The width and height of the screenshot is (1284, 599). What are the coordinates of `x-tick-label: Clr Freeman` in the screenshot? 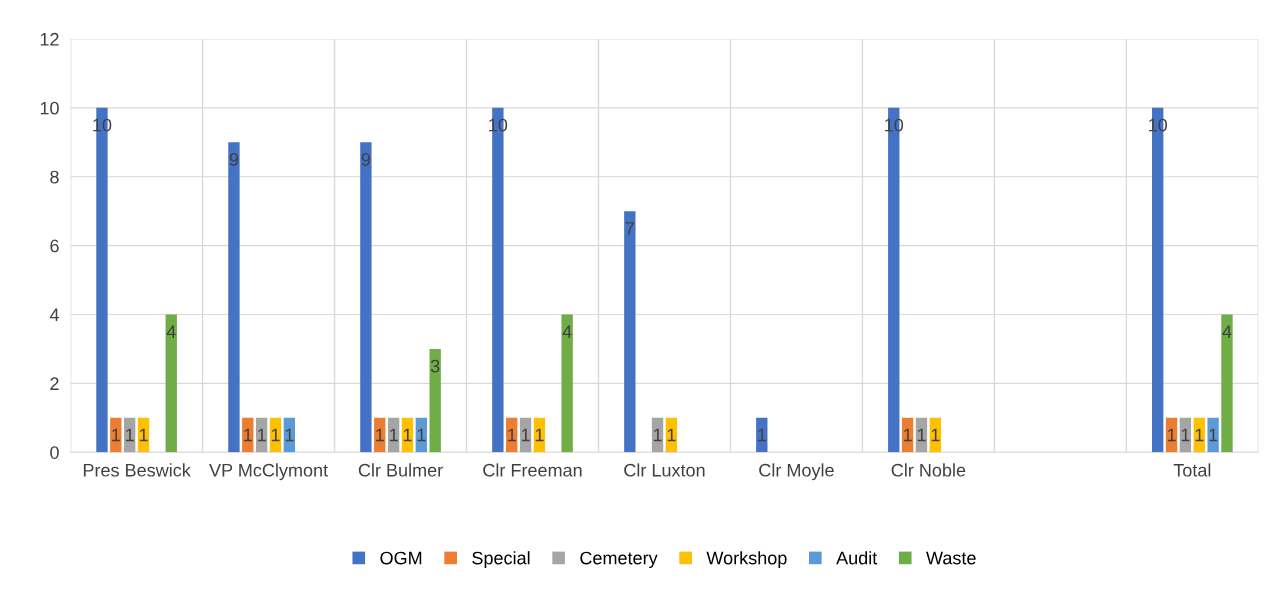 It's located at (532, 470).